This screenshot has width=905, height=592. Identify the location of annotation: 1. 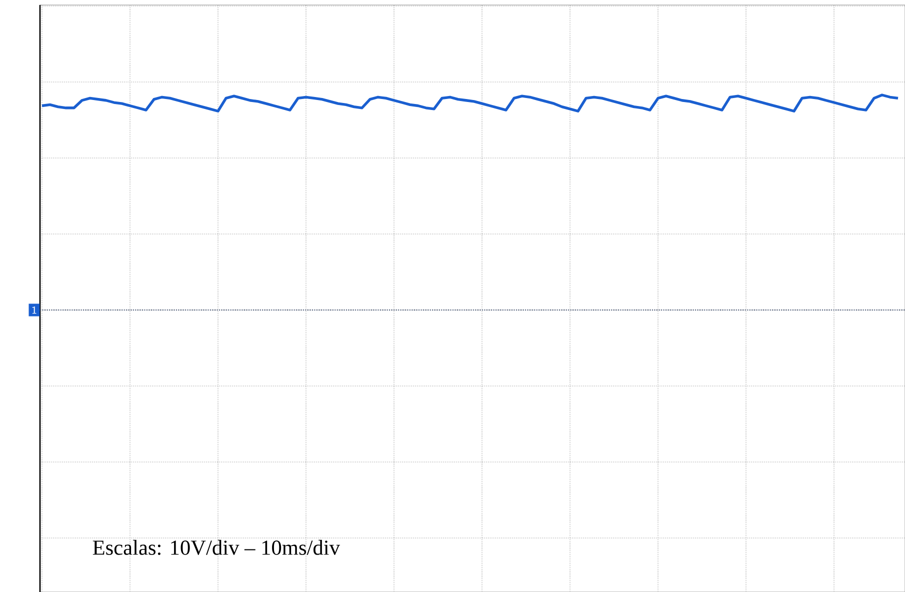
(34, 310).